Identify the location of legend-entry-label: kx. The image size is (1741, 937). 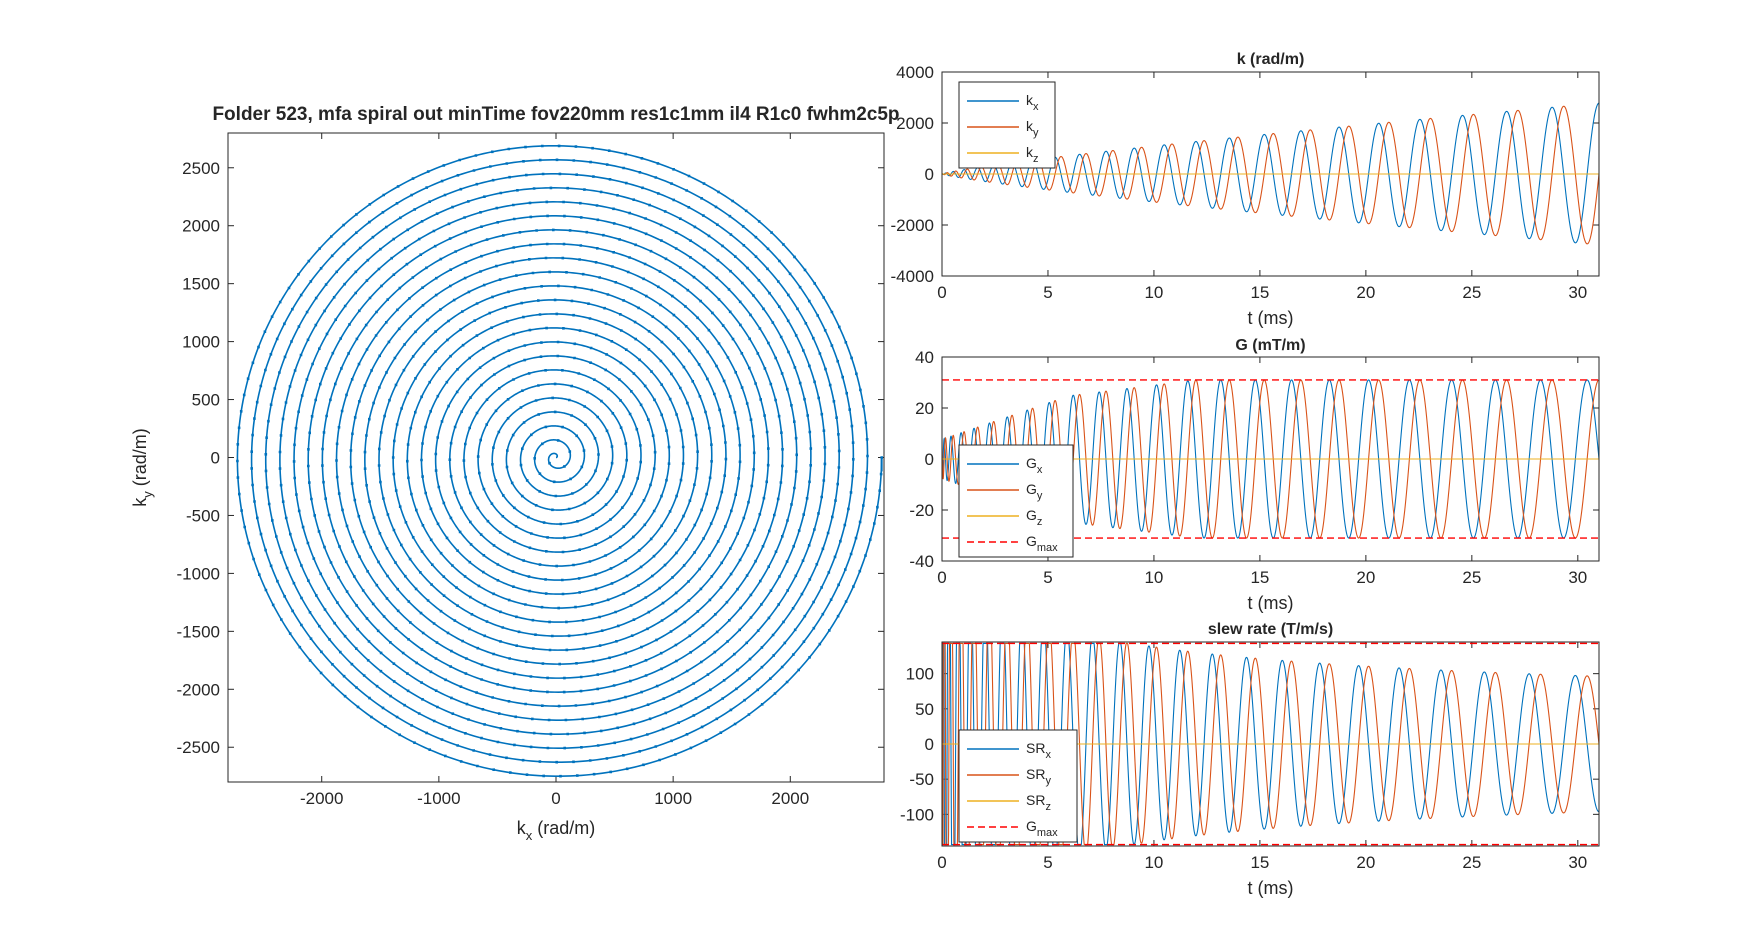
(1032, 102).